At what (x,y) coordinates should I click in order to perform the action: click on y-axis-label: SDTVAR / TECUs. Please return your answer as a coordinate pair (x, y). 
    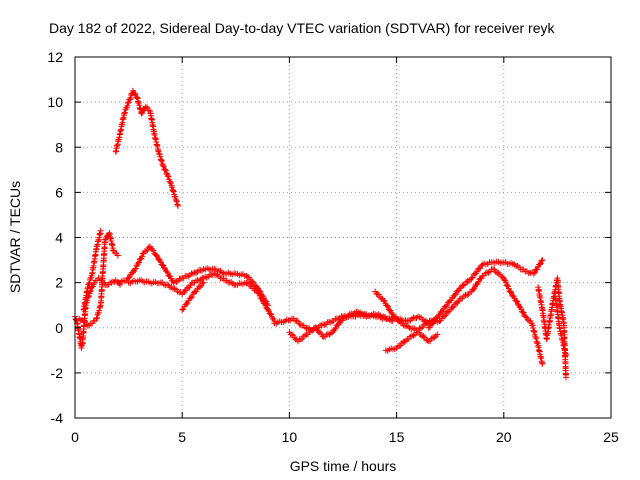
    Looking at the image, I should click on (15, 237).